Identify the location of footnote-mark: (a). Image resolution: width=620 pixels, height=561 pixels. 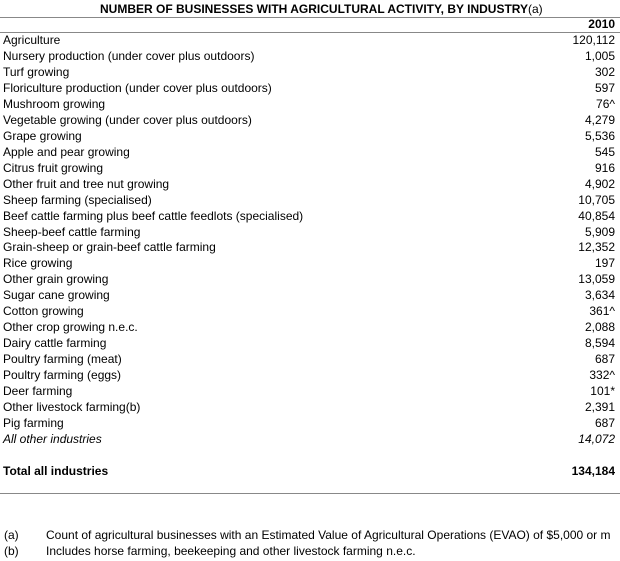
(11, 535).